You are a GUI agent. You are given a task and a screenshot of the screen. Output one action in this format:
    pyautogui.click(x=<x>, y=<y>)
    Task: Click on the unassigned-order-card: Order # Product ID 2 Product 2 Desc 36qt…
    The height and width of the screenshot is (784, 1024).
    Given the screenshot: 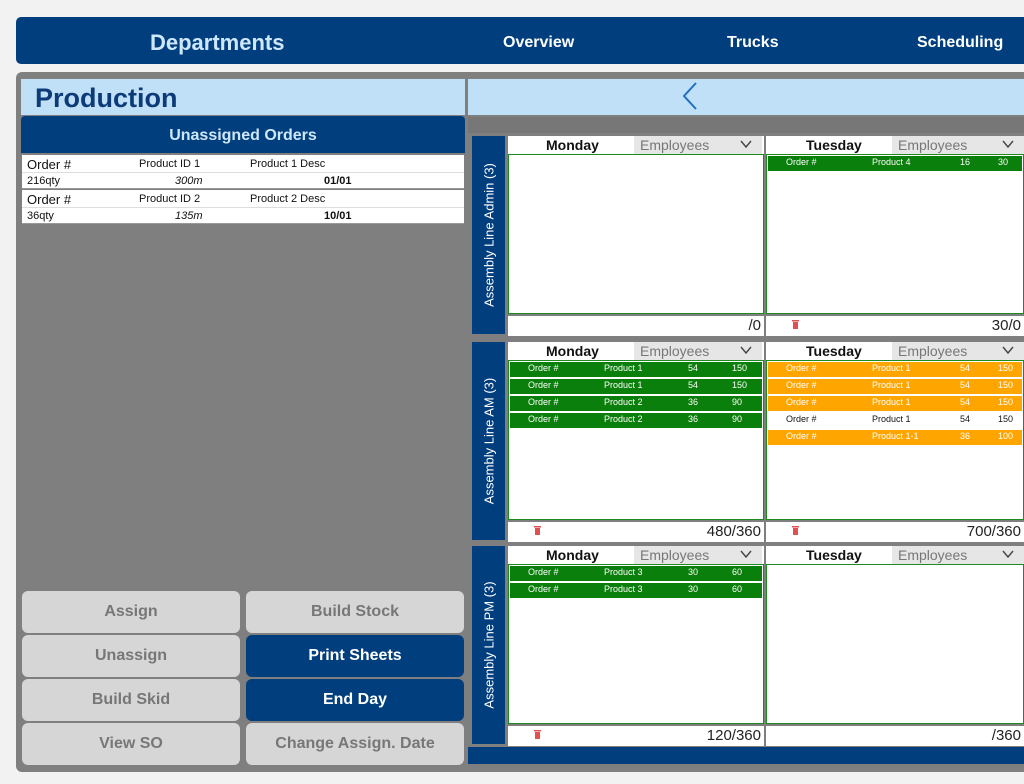 What is the action you would take?
    pyautogui.click(x=243, y=207)
    